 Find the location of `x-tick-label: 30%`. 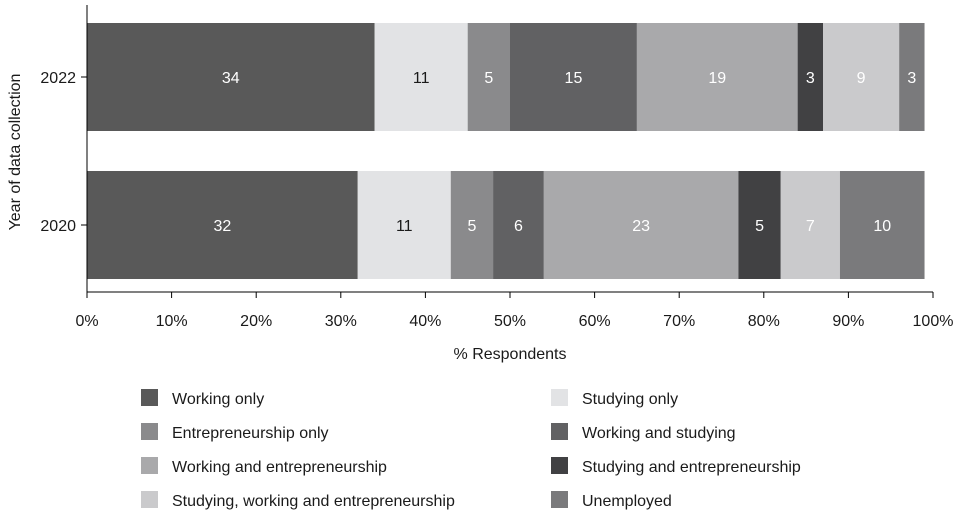

x-tick-label: 30% is located at coordinates (341, 321).